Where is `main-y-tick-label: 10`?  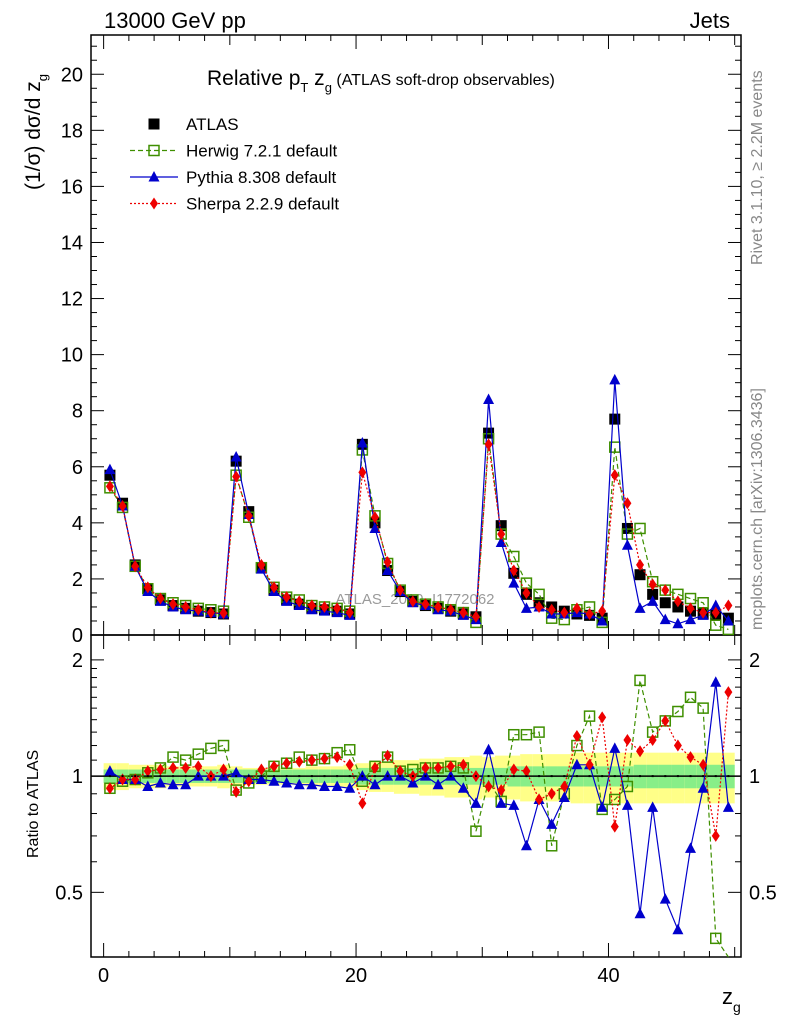 main-y-tick-label: 10 is located at coordinates (72, 356).